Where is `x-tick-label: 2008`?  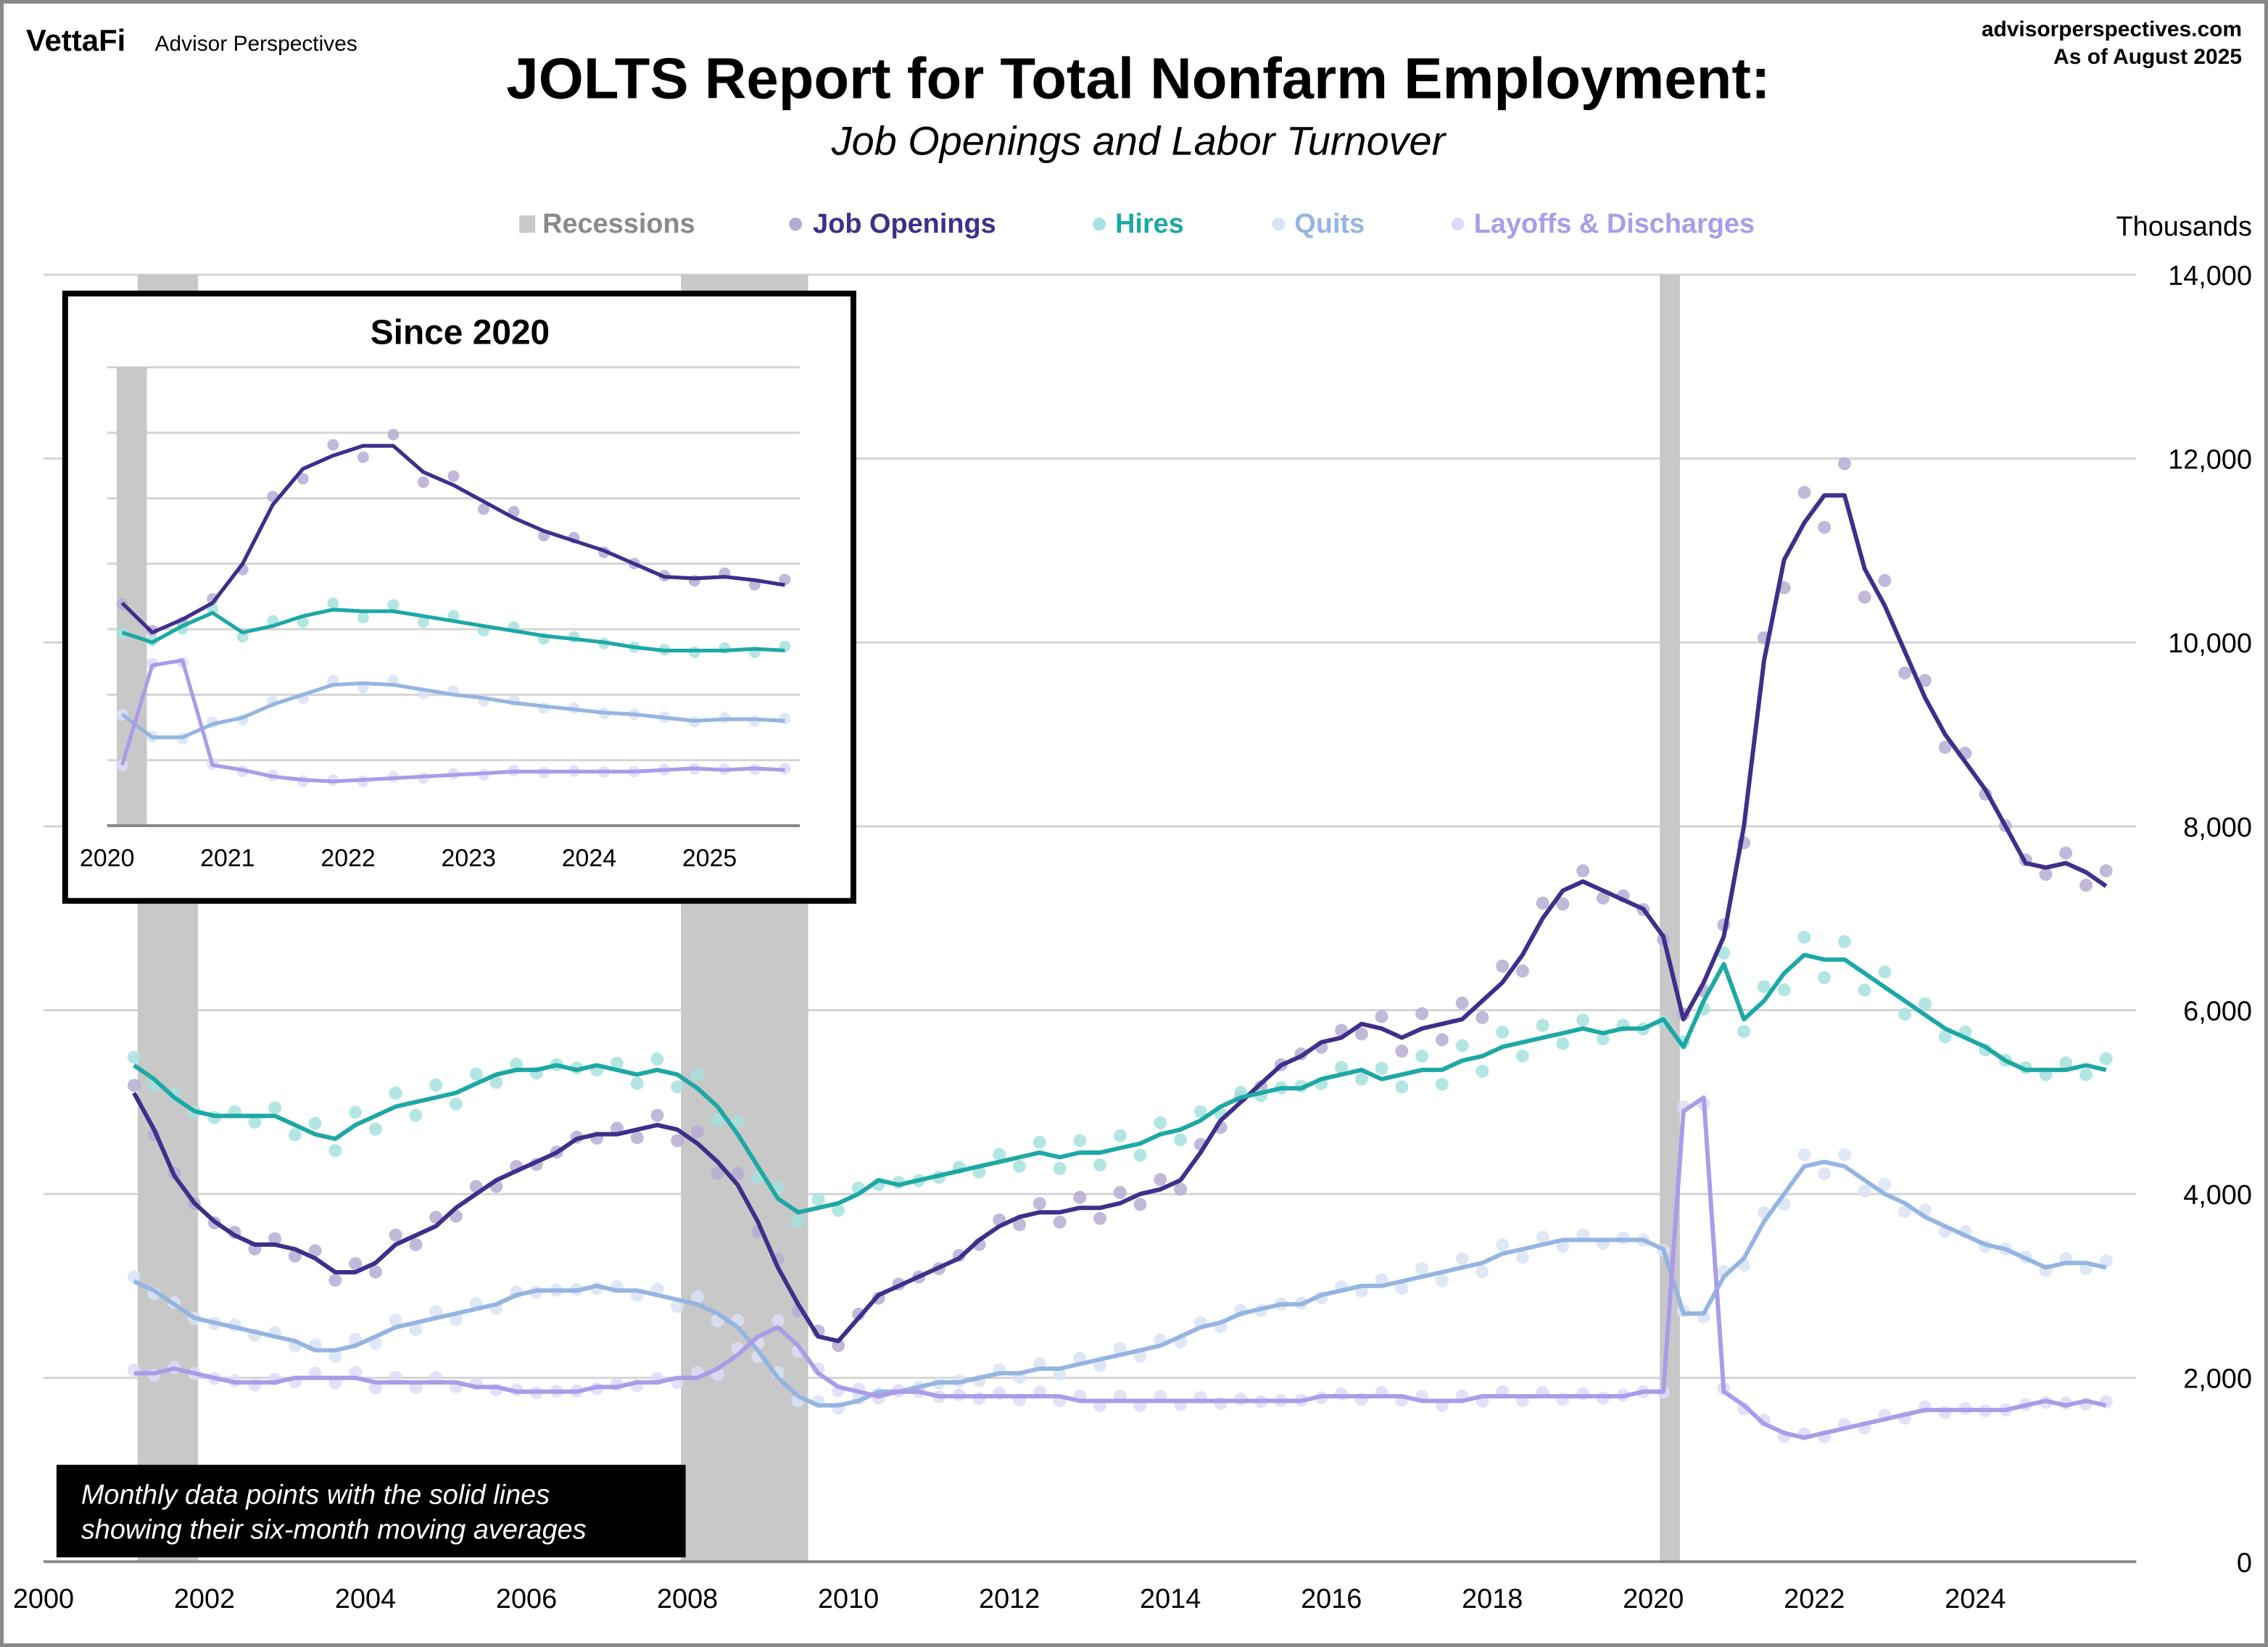 x-tick-label: 2008 is located at coordinates (687, 1599).